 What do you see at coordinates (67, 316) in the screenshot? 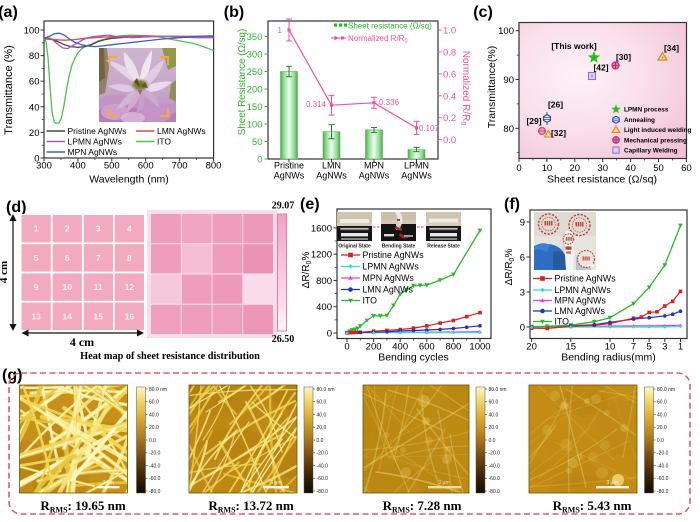
I see `svg-text: 14` at bounding box center [67, 316].